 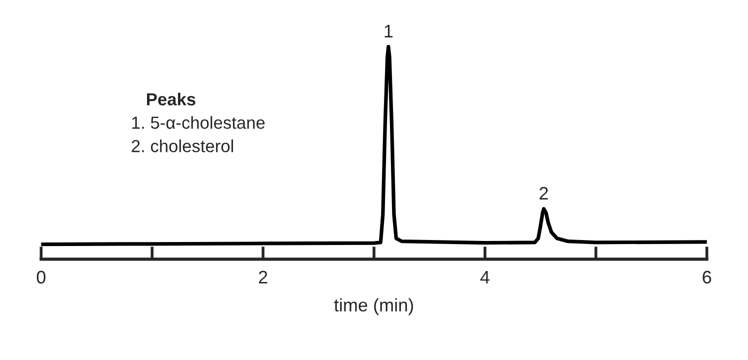 What do you see at coordinates (544, 193) in the screenshot?
I see `annotation: 2` at bounding box center [544, 193].